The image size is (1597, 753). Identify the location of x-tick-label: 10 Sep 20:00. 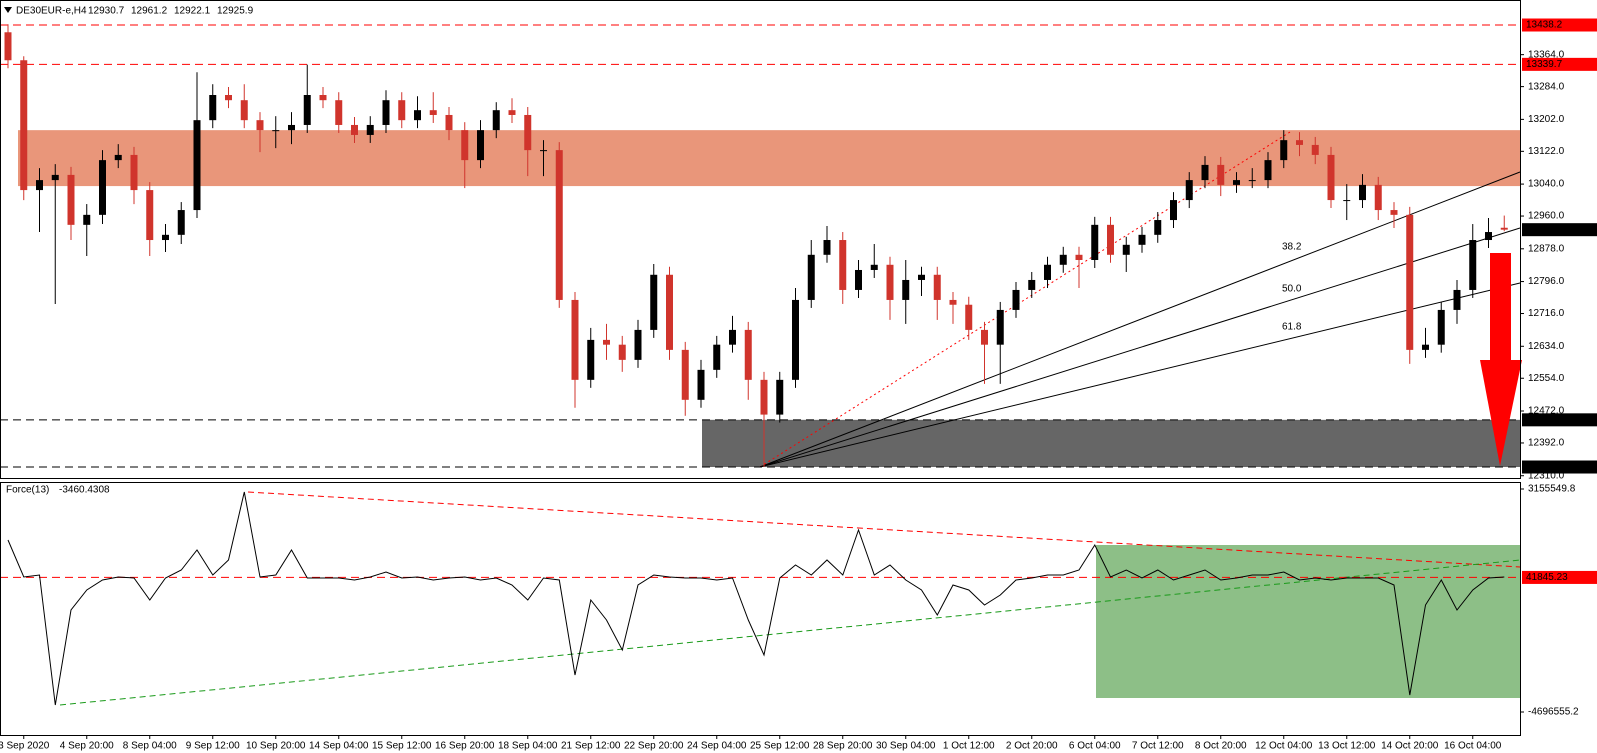
(276, 746).